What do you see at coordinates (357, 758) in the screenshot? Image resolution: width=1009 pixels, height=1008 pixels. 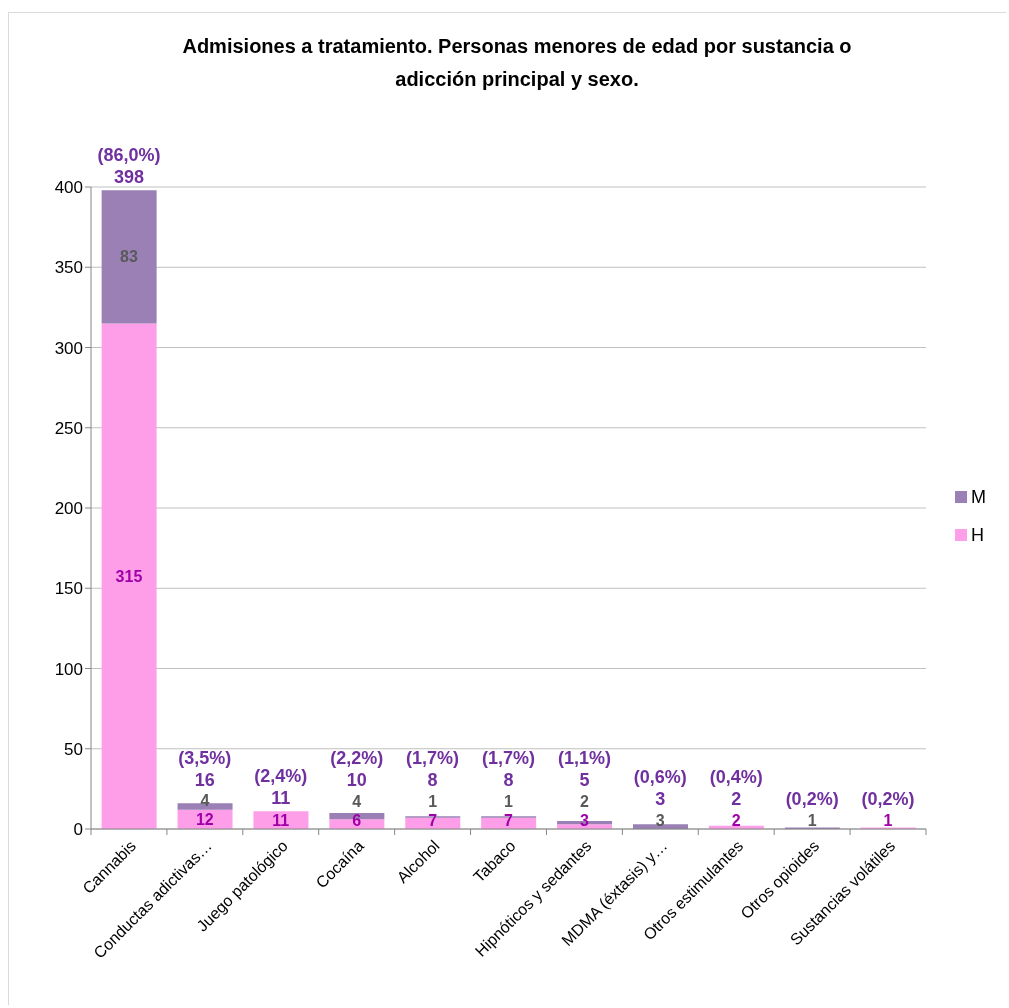 I see `annotation: (2,2%)` at bounding box center [357, 758].